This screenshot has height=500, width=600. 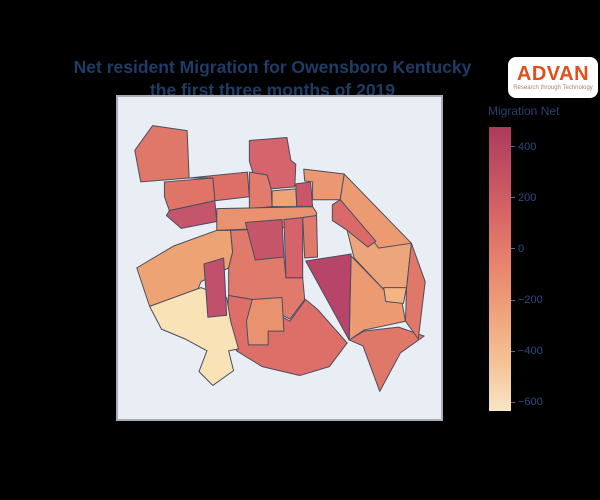 What do you see at coordinates (541, 269) in the screenshot?
I see `colorbar-ticks: 400 200 0 −200 −400 −600` at bounding box center [541, 269].